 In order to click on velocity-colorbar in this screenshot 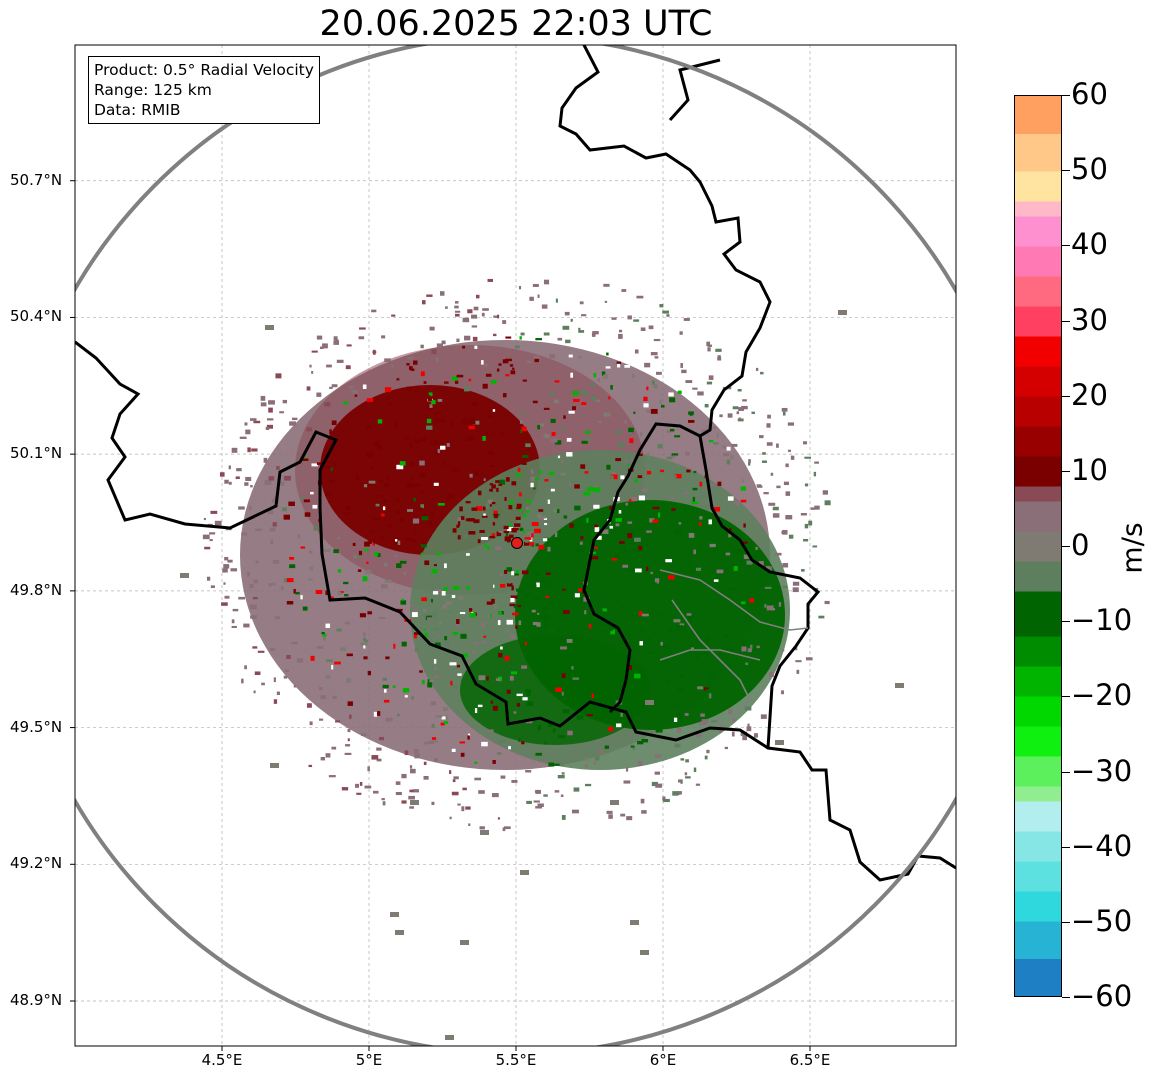, I will do `click(1038, 546)`.